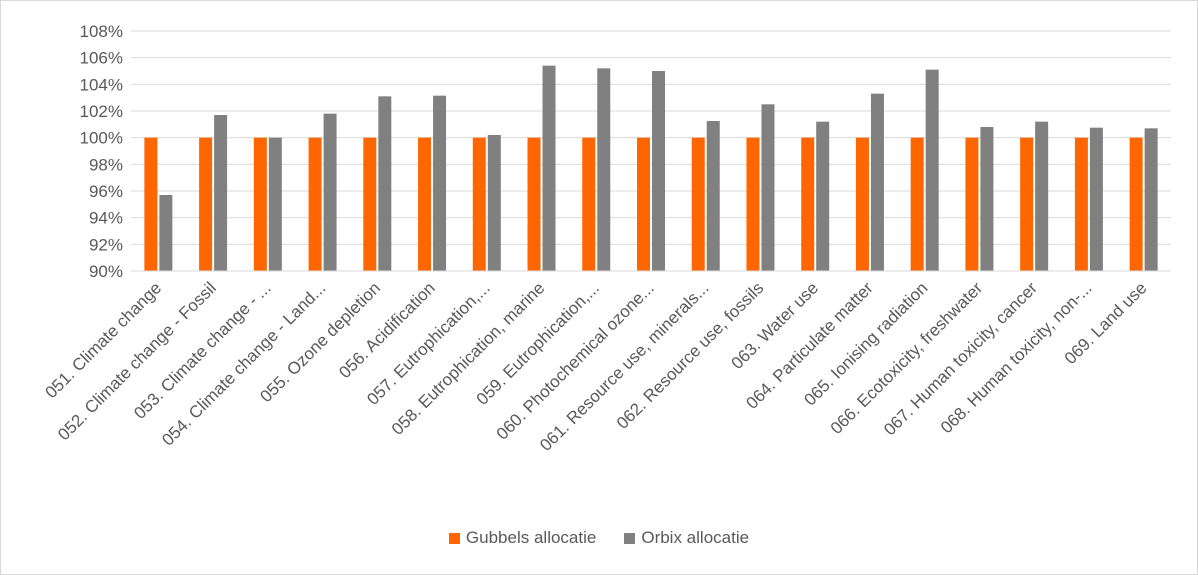 The height and width of the screenshot is (575, 1198). Describe the element at coordinates (106, 164) in the screenshot. I see `y-tick-label: 98%` at that location.